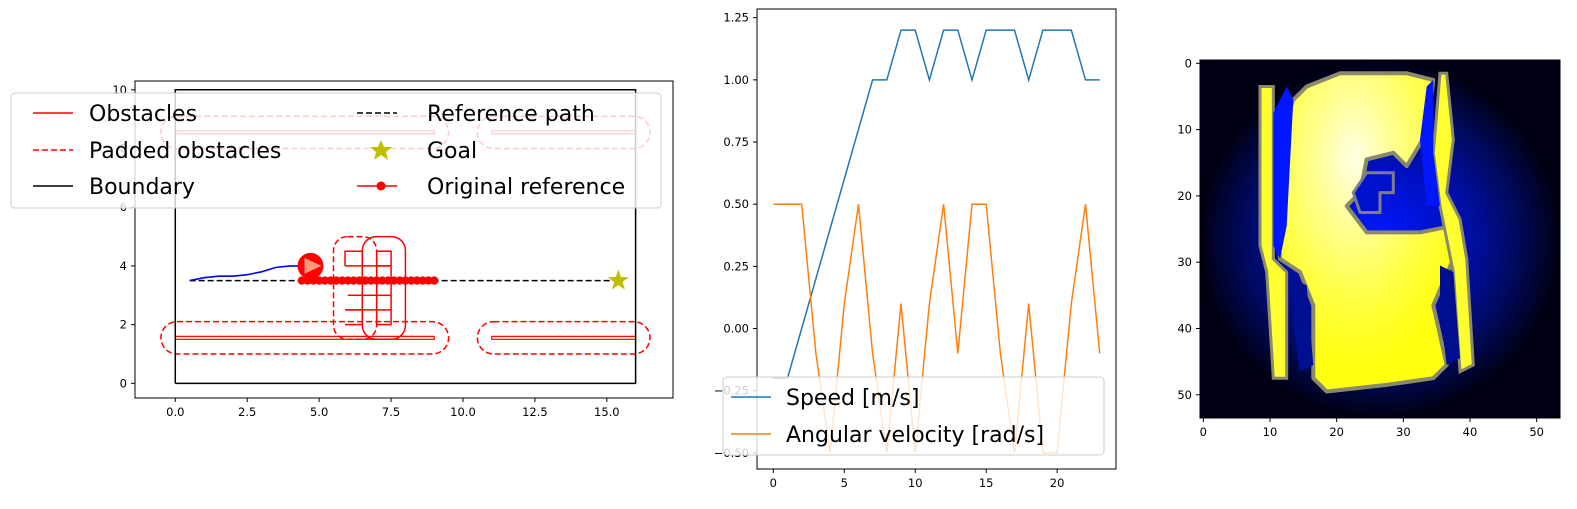 The height and width of the screenshot is (509, 1577). Describe the element at coordinates (1366, 232) in the screenshot. I see `costmap-cells` at that location.